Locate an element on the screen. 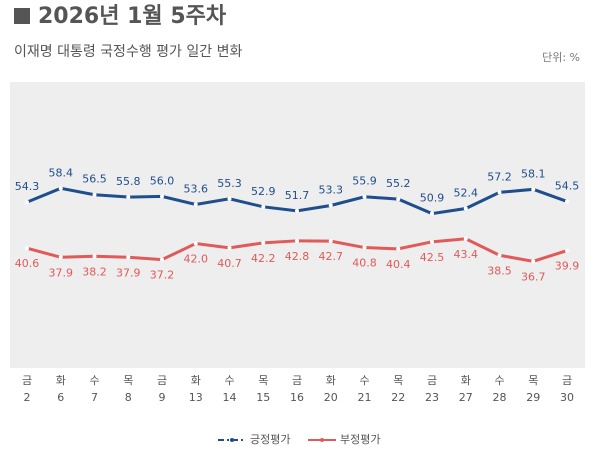 This screenshot has height=464, width=600. value-label: 40.8 is located at coordinates (364, 263).